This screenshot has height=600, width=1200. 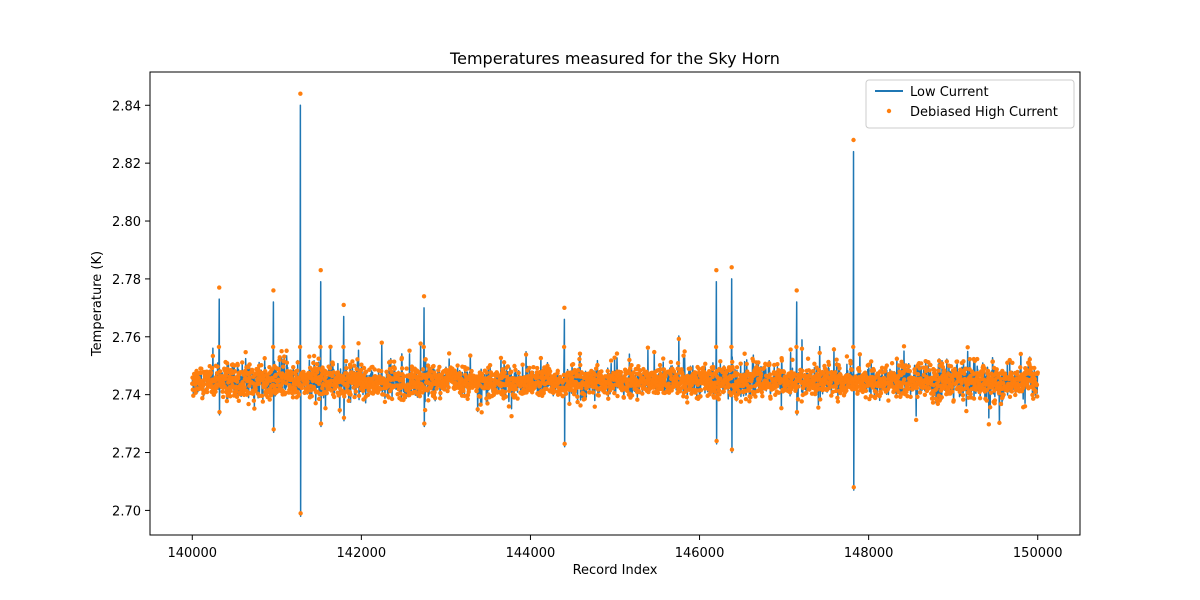 I want to click on chart-title: Temperatures measured for the Sky Horn, so click(x=614, y=58).